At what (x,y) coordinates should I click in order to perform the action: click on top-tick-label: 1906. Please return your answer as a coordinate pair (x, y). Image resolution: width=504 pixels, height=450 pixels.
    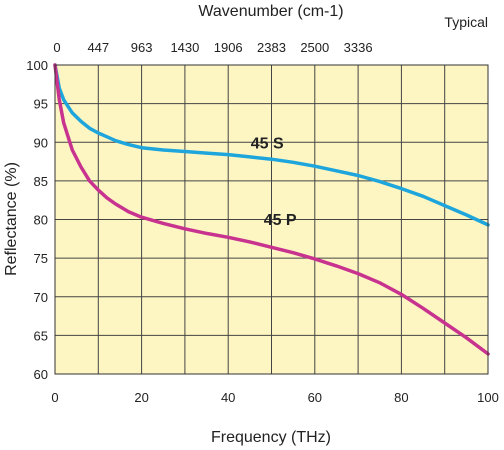
    Looking at the image, I should click on (228, 47).